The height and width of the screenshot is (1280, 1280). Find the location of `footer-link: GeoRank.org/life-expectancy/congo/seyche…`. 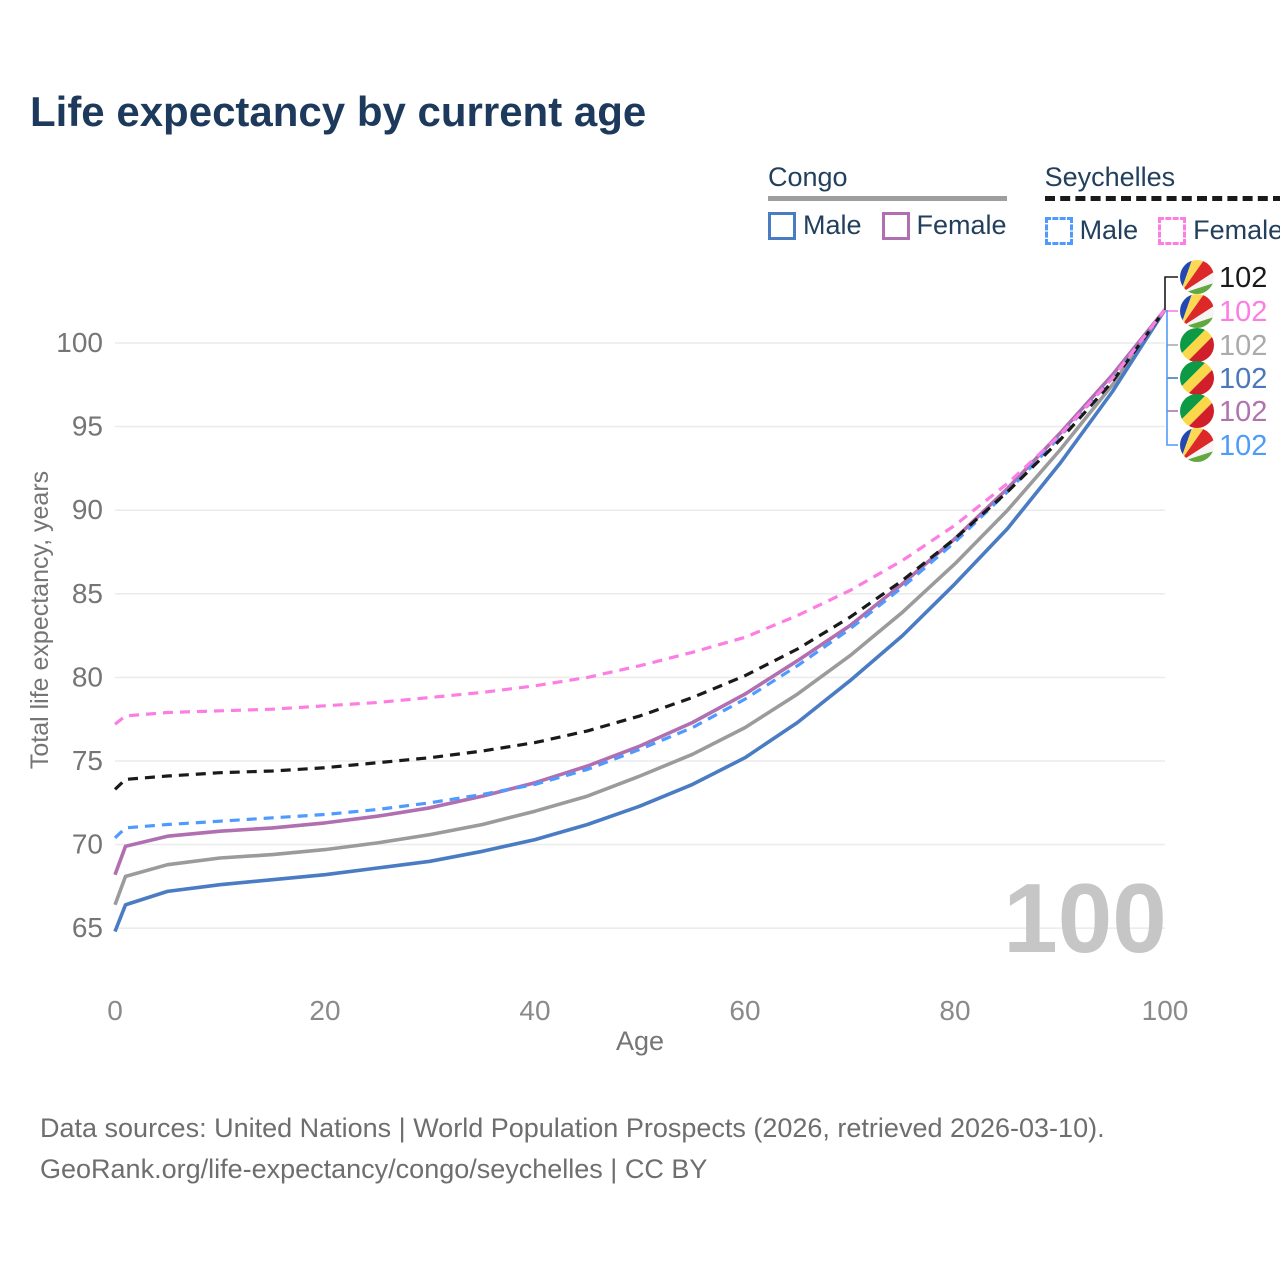

footer-link: GeoRank.org/life-expectancy/congo/seyche… is located at coordinates (374, 1168).